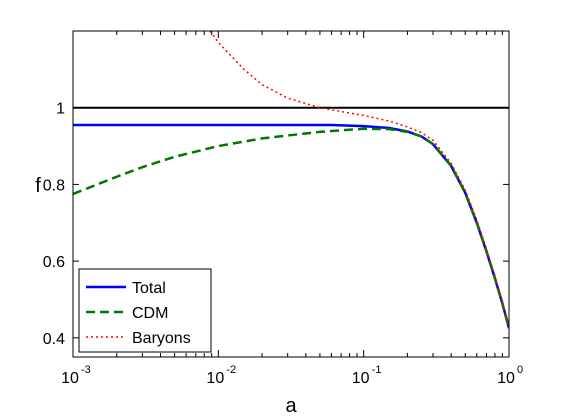 The width and height of the screenshot is (561, 420). What do you see at coordinates (150, 313) in the screenshot?
I see `legend-label-cdm: CDM` at bounding box center [150, 313].